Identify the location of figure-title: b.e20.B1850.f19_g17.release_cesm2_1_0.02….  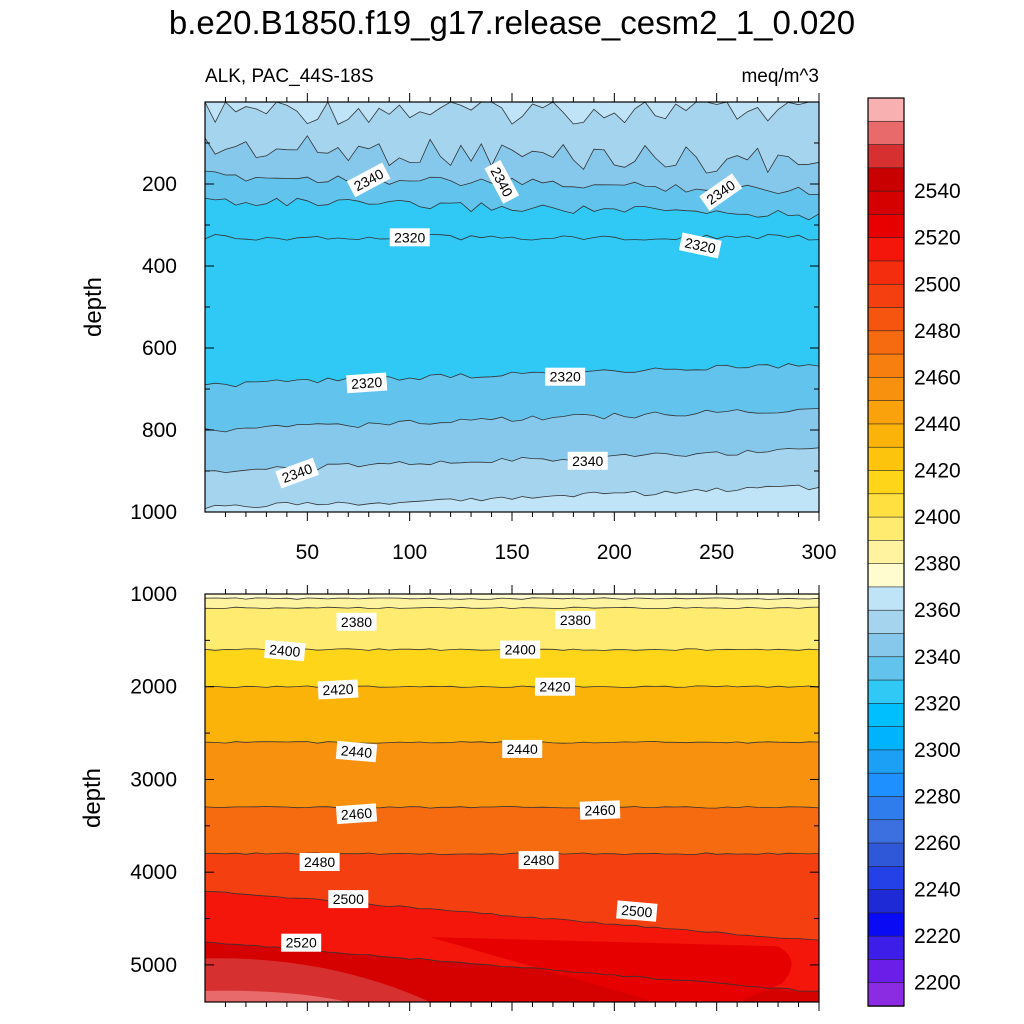
(512, 22).